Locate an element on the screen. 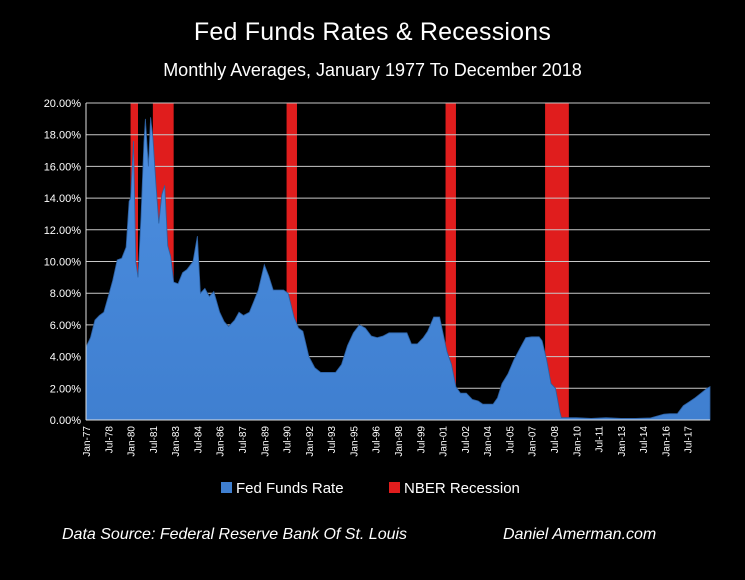 Image resolution: width=745 pixels, height=580 pixels. y-tick-label: 12.00% is located at coordinates (63, 231).